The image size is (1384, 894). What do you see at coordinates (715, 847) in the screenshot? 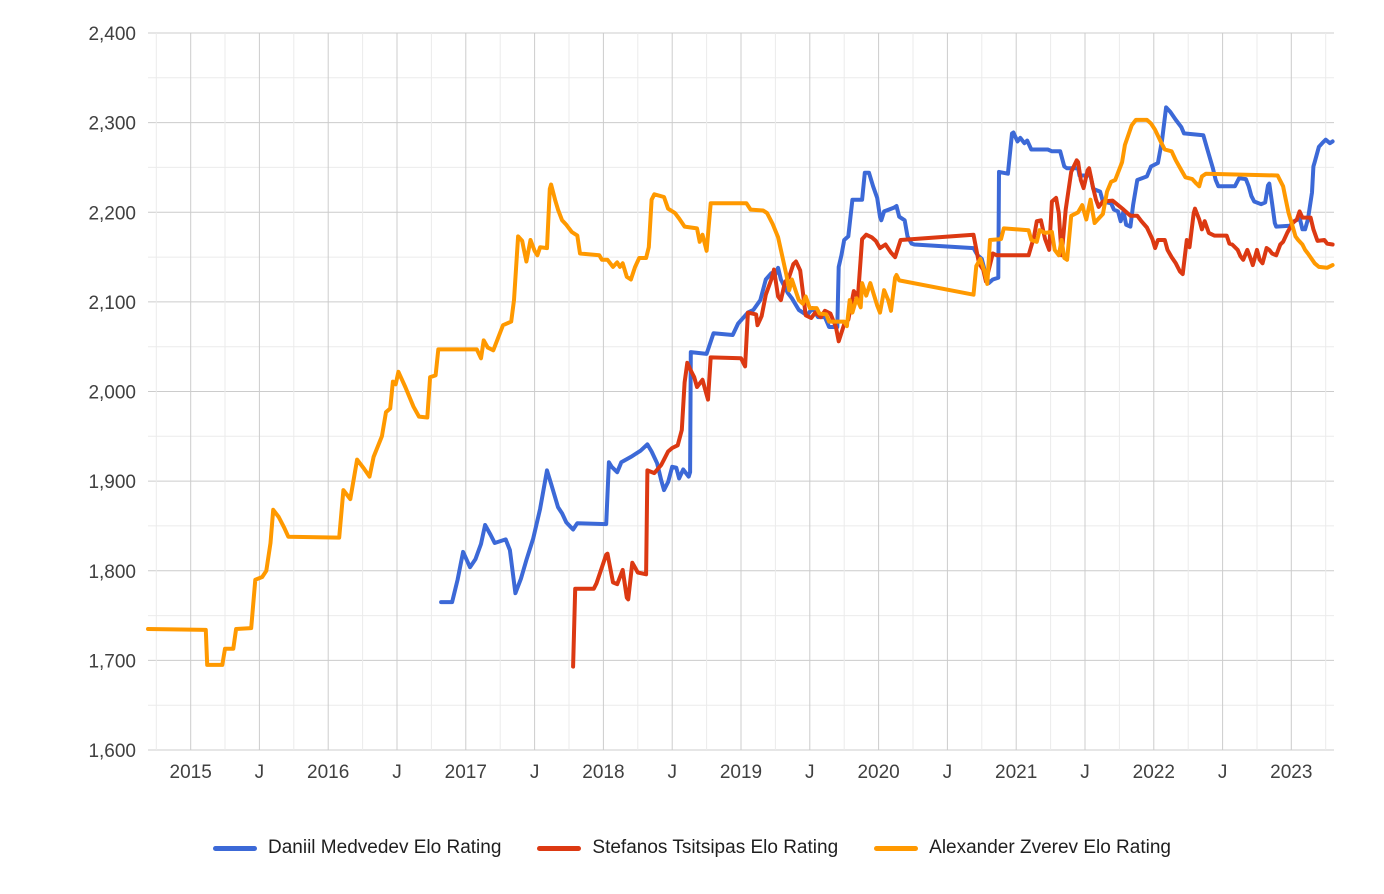
I see `legend-label: Stefanos Tsitsipas Elo Rating` at bounding box center [715, 847].